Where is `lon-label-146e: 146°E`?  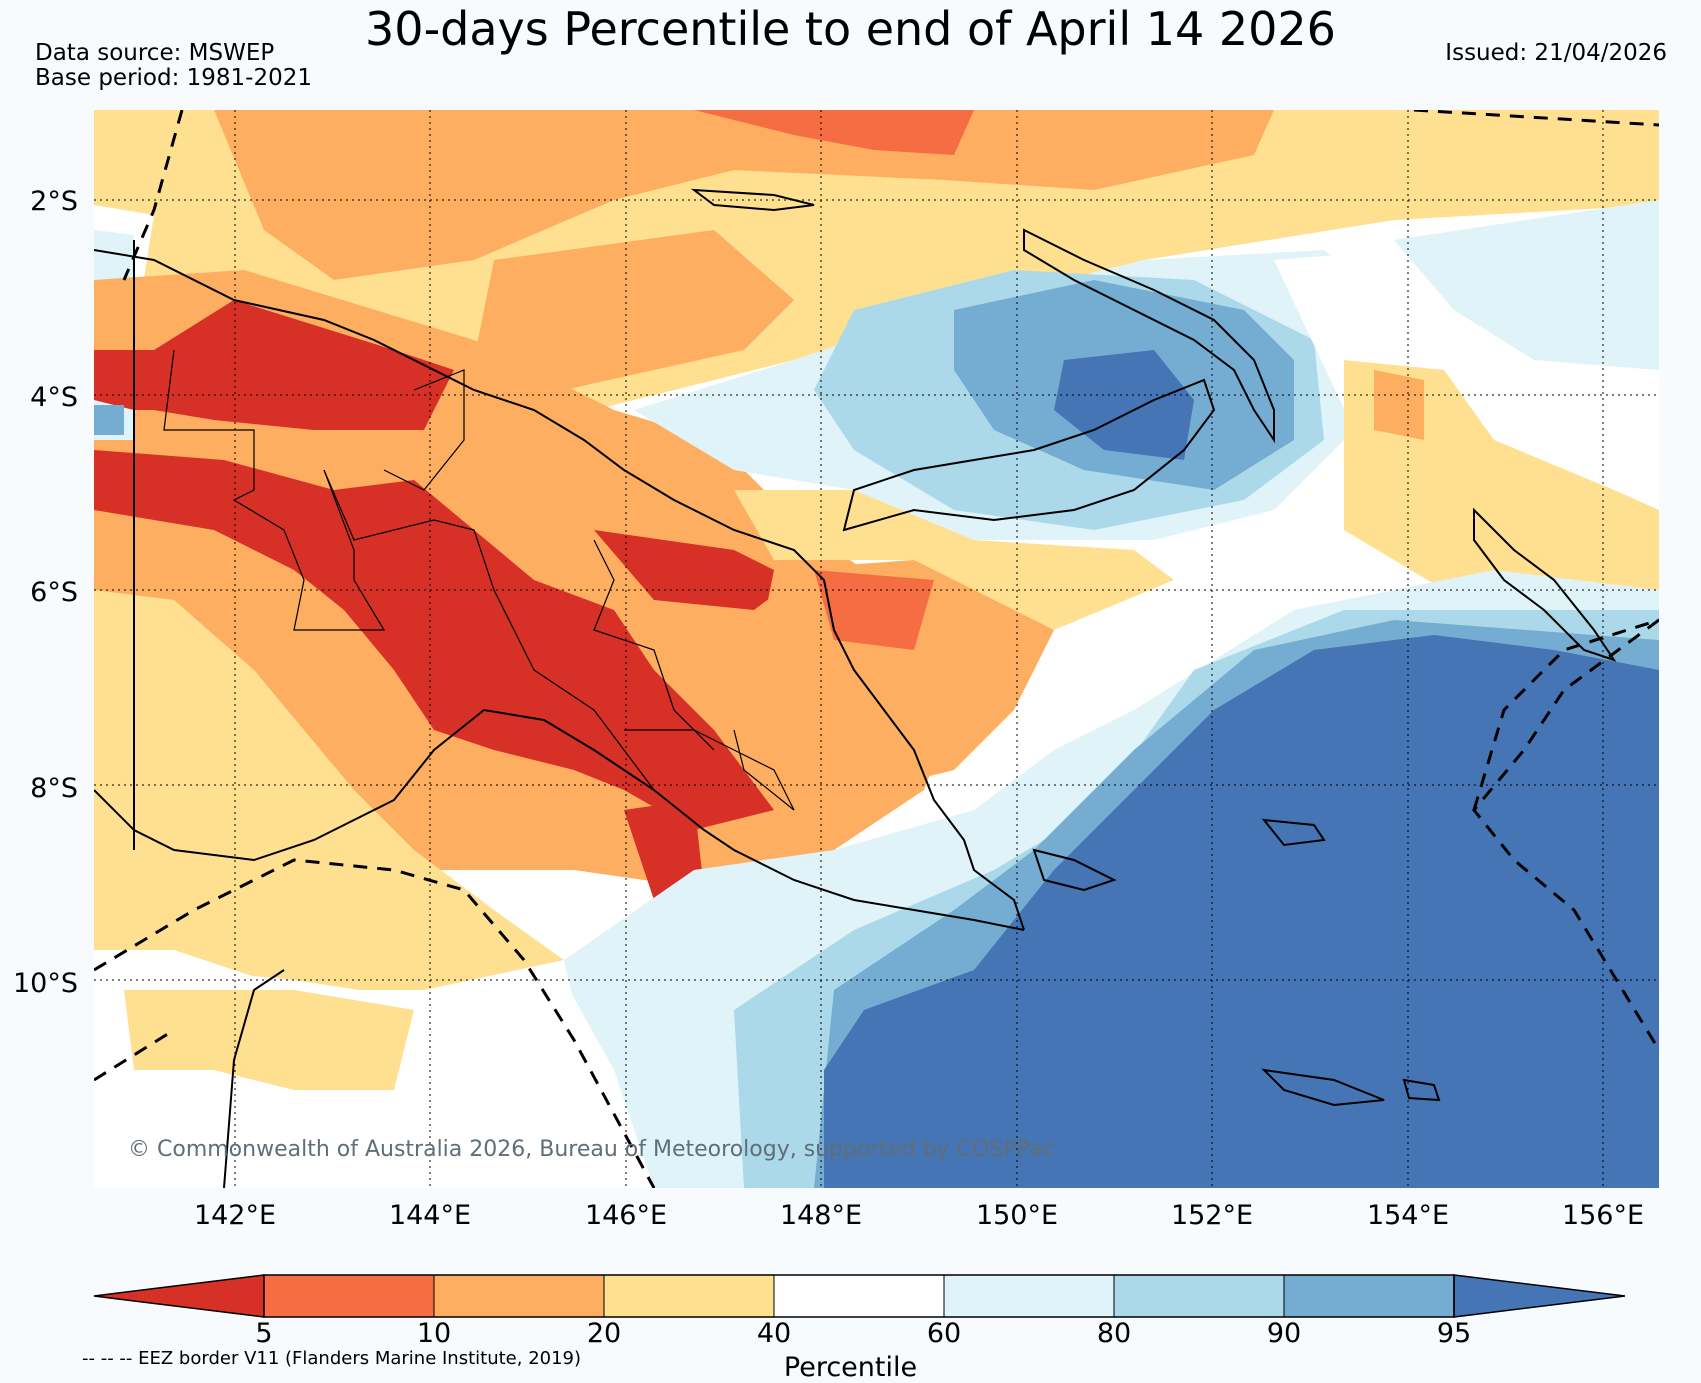
lon-label-146e: 146°E is located at coordinates (626, 1215).